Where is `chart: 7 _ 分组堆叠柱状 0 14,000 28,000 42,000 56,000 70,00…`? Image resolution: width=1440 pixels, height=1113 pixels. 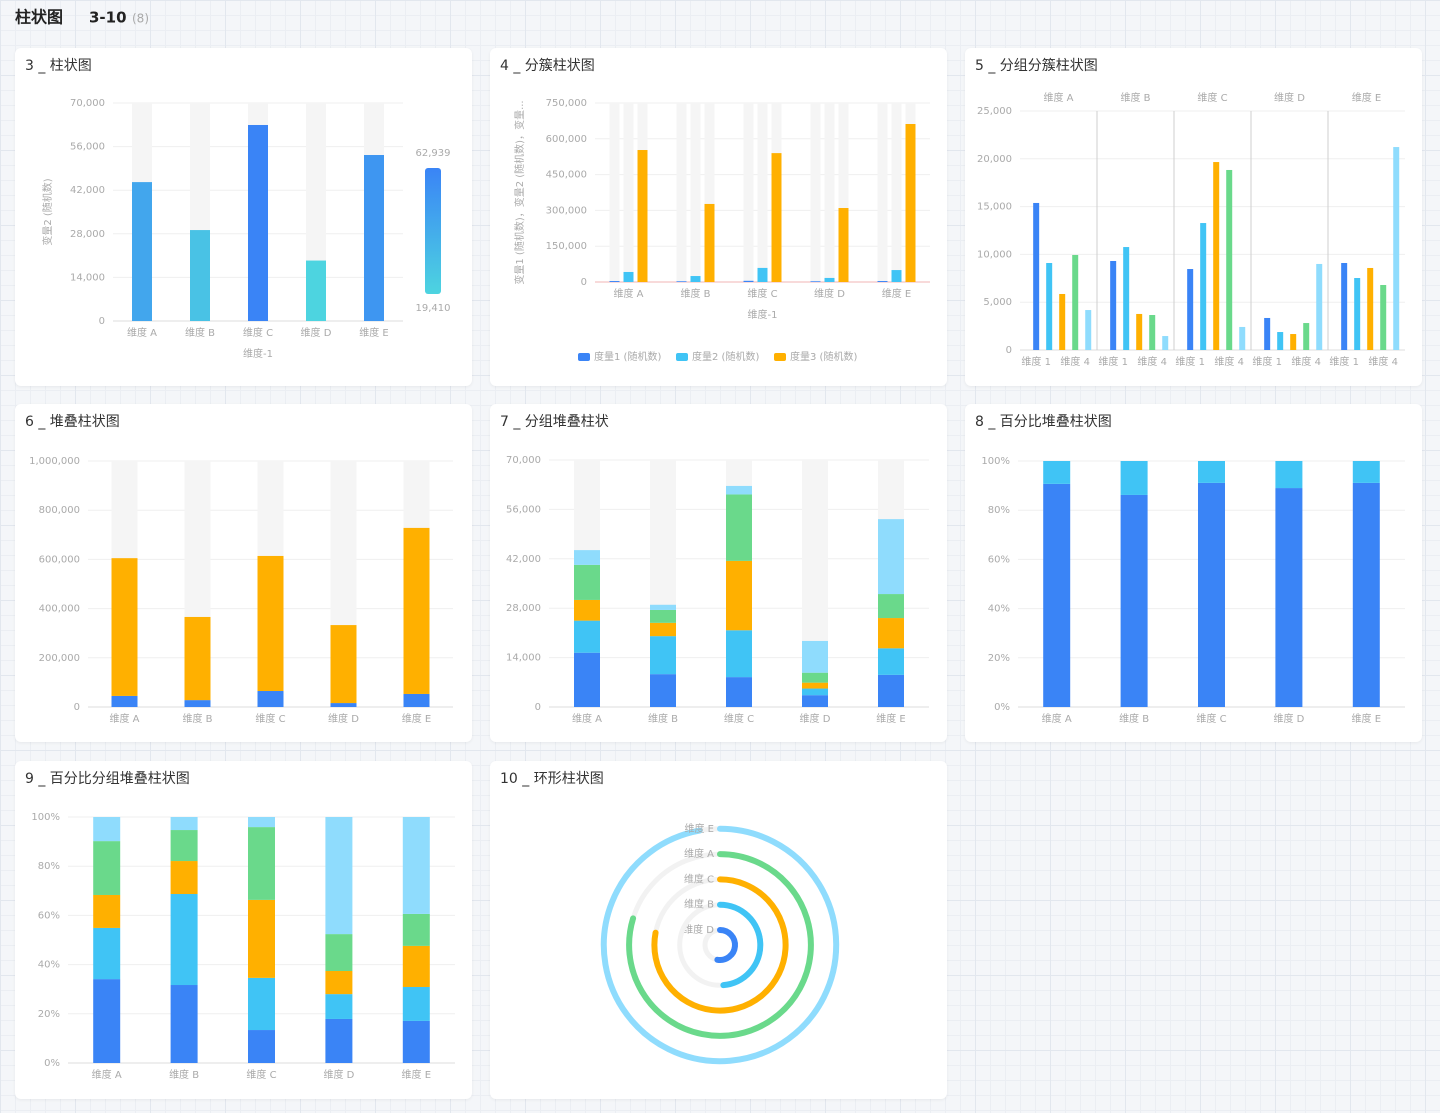 chart: 7 _ 分组堆叠柱状 0 14,000 28,000 42,000 56,000 70,00… is located at coordinates (714, 569).